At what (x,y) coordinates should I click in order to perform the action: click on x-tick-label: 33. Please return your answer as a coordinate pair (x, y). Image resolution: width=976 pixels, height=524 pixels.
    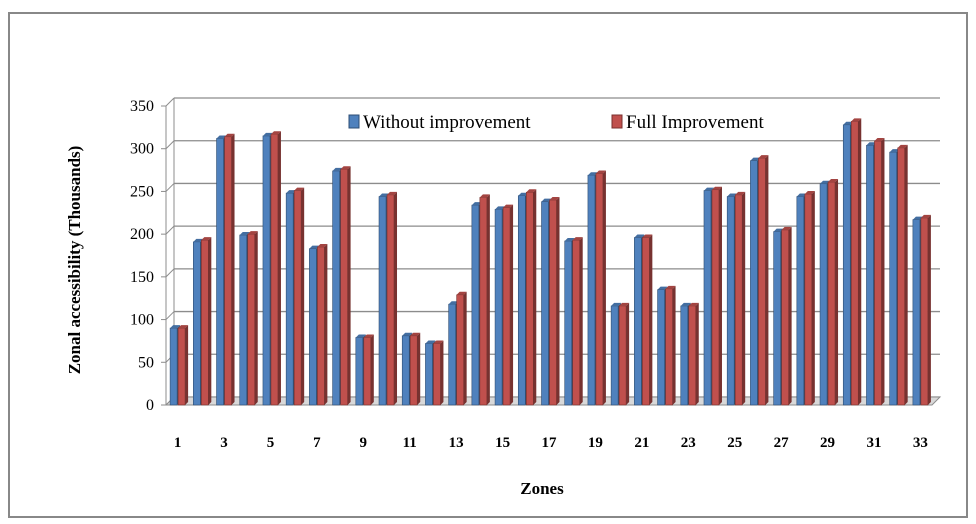
    Looking at the image, I should click on (920, 443).